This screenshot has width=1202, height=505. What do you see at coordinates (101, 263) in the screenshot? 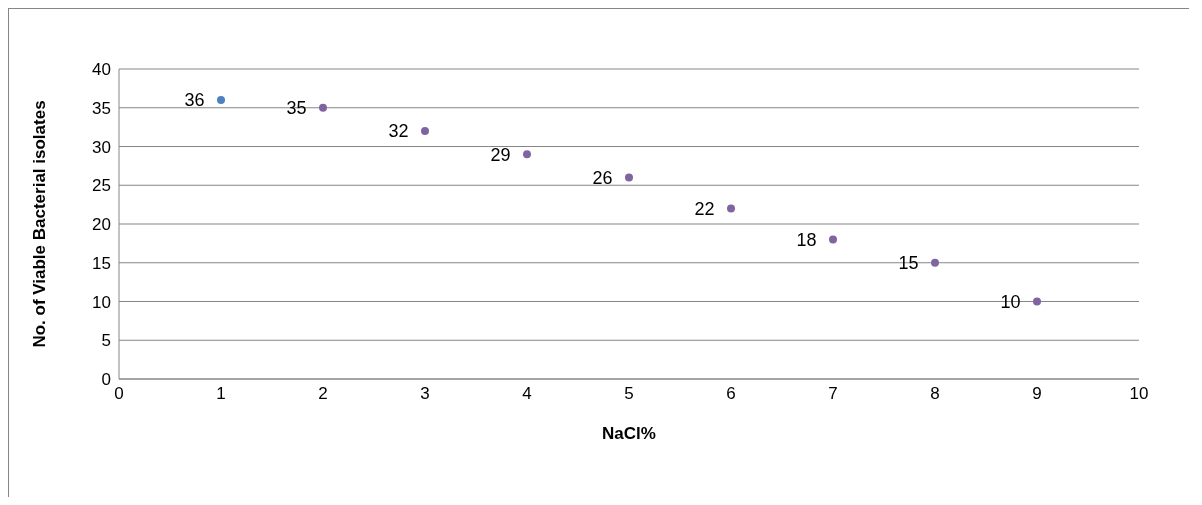
I see `y-tick-label: 15` at bounding box center [101, 263].